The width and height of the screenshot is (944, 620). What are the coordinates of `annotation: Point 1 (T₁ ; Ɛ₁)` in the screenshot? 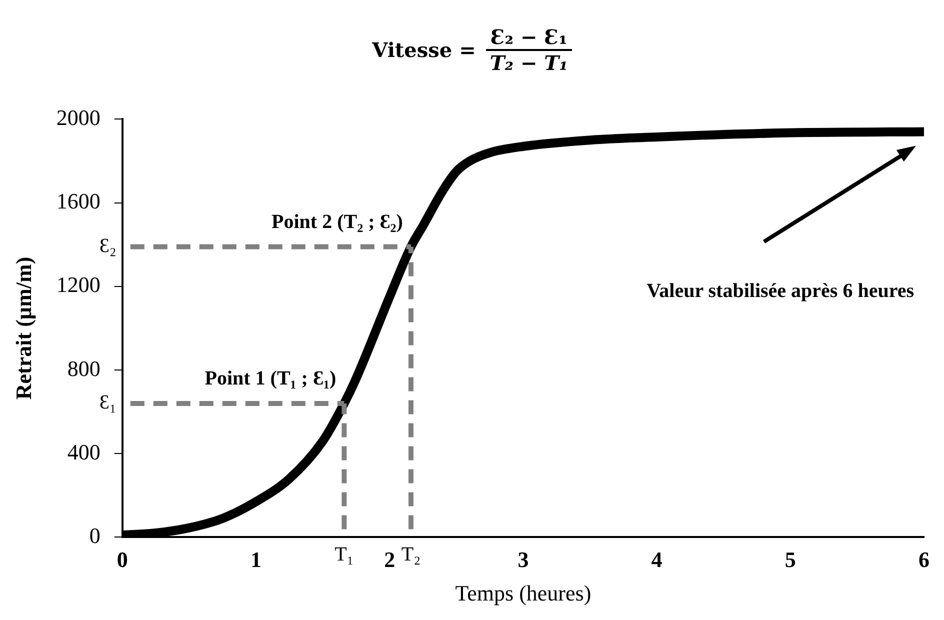 It's located at (270, 379).